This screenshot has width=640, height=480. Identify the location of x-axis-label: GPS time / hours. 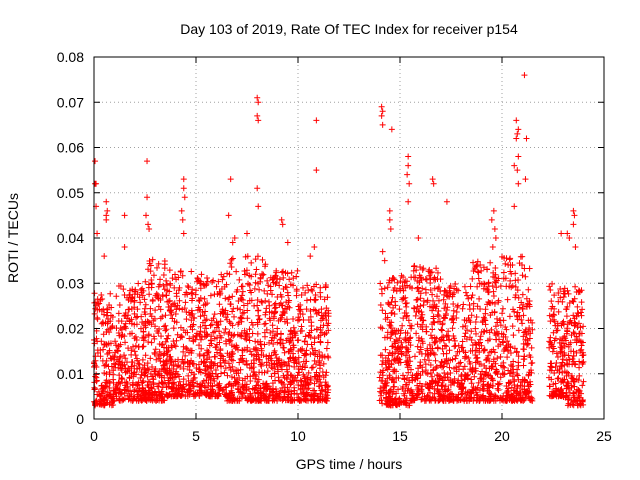
(349, 464).